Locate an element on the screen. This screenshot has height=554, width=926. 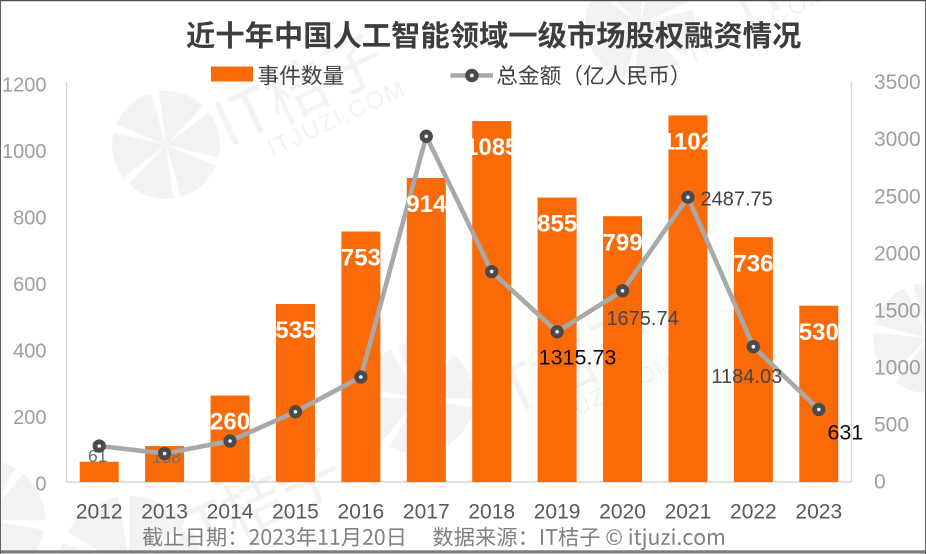
svg-text: 2017 is located at coordinates (426, 511).